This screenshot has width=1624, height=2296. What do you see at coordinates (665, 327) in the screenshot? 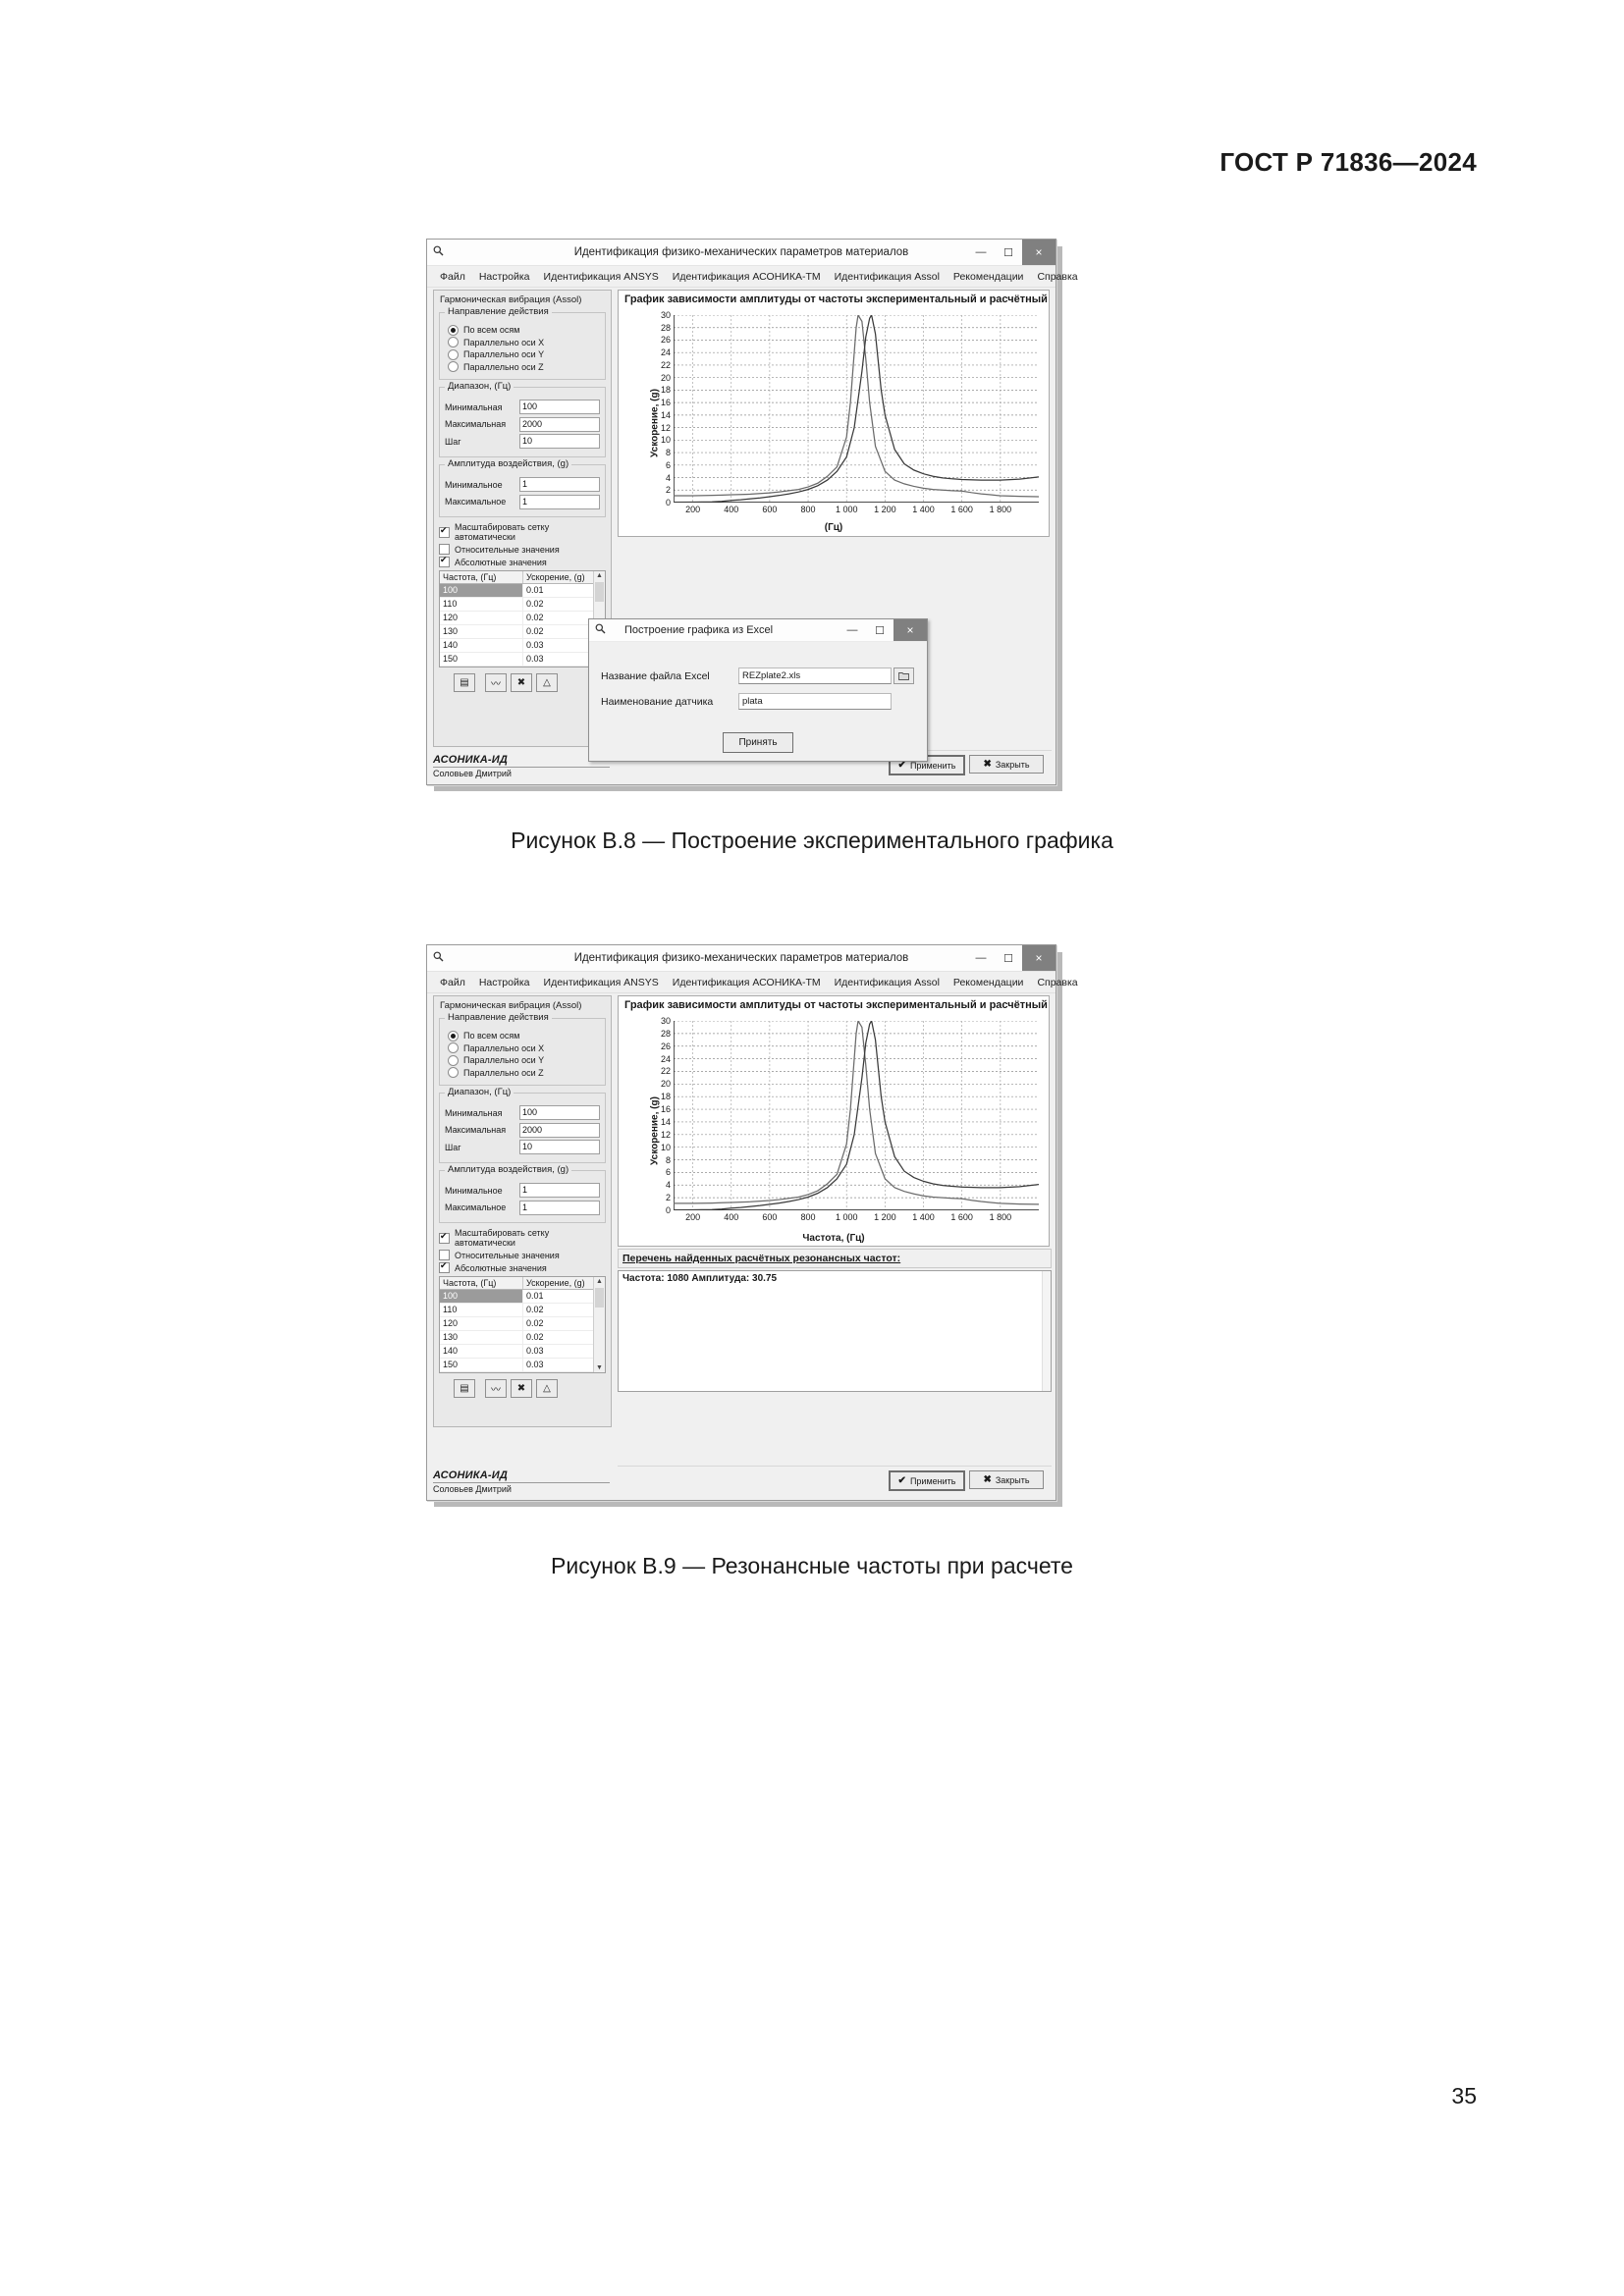
I see `y-tick-label: 28` at bounding box center [665, 327].